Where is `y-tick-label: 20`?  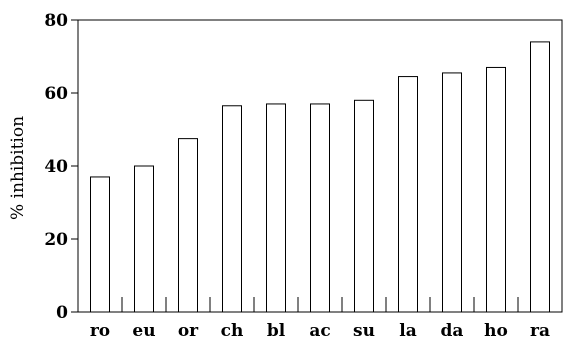 y-tick-label: 20 is located at coordinates (56, 240).